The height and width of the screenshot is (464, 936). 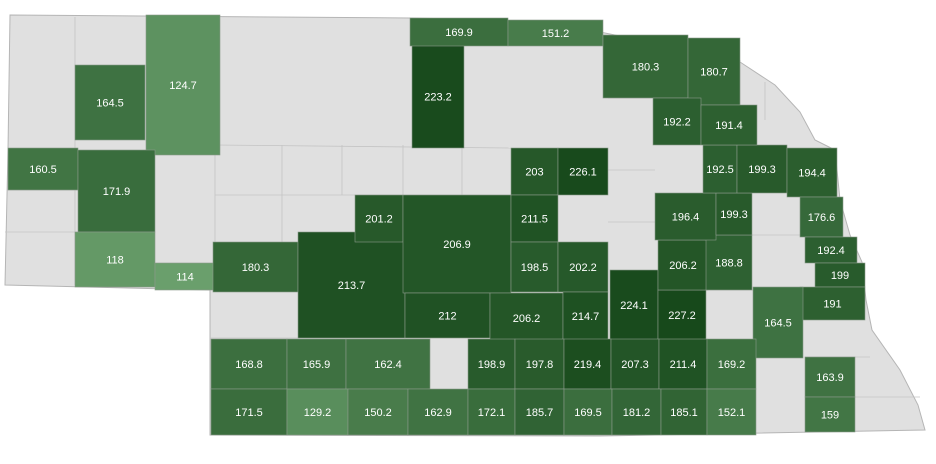 I want to click on county: 169.5, so click(x=588, y=412).